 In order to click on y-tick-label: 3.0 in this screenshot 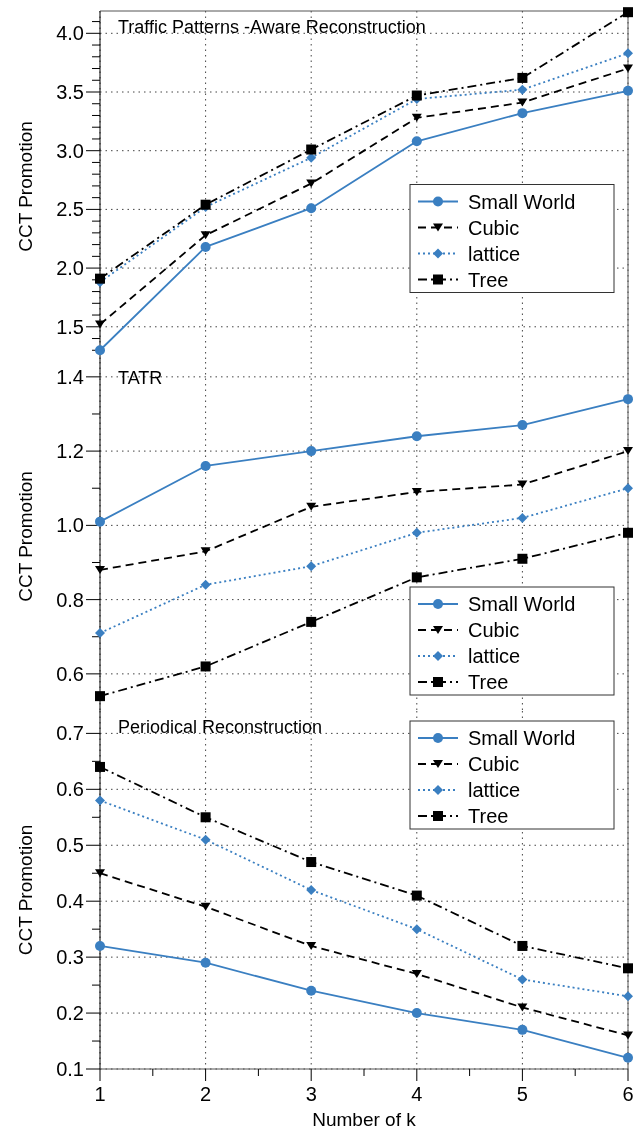, I will do `click(70, 150)`.